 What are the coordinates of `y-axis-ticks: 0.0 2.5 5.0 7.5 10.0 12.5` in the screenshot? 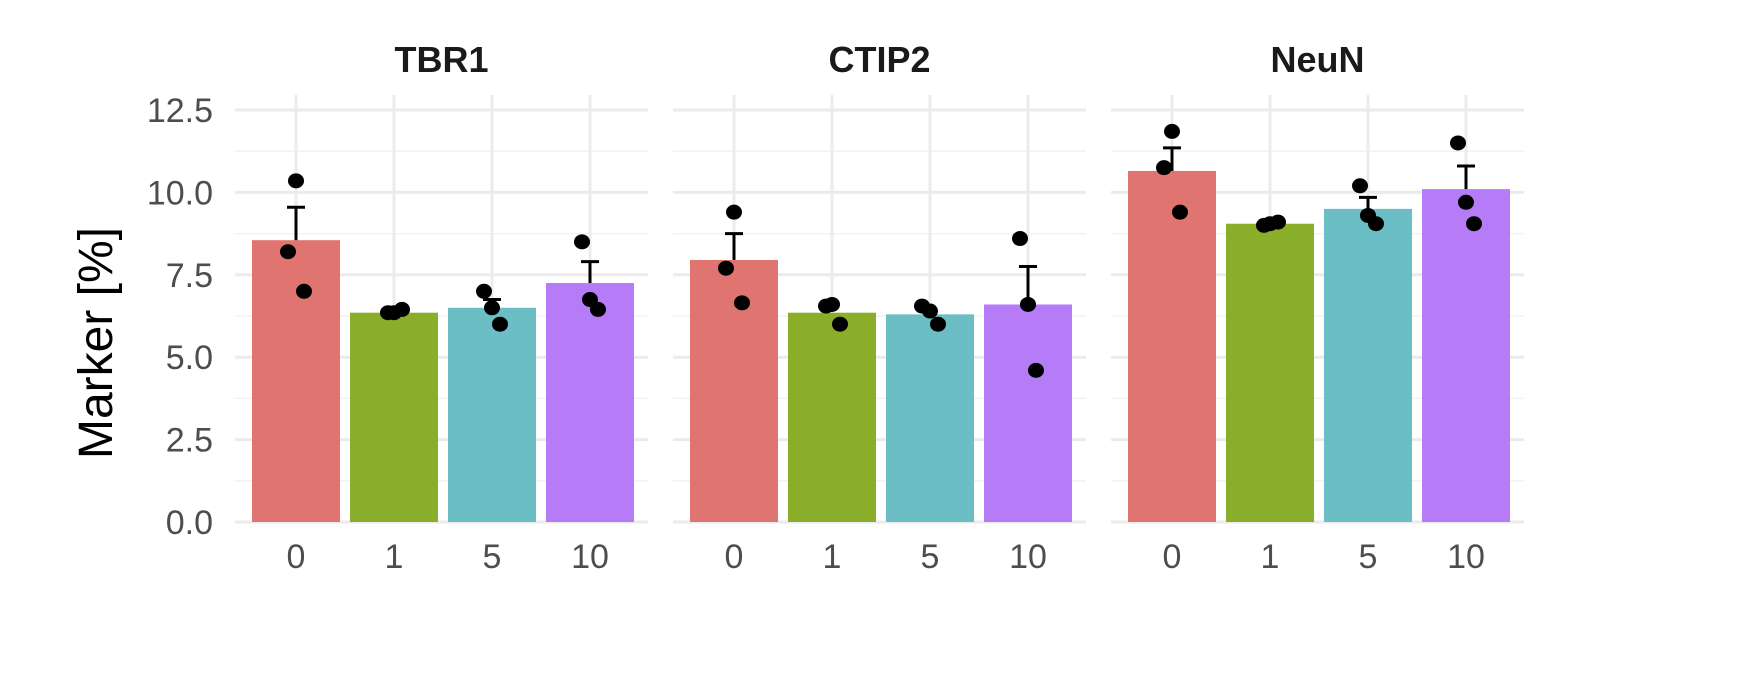 It's located at (180, 317).